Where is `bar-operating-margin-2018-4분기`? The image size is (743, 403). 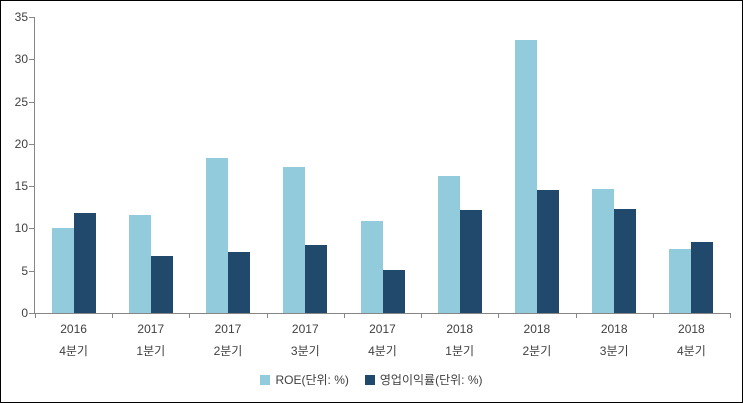
bar-operating-margin-2018-4분기 is located at coordinates (702, 277).